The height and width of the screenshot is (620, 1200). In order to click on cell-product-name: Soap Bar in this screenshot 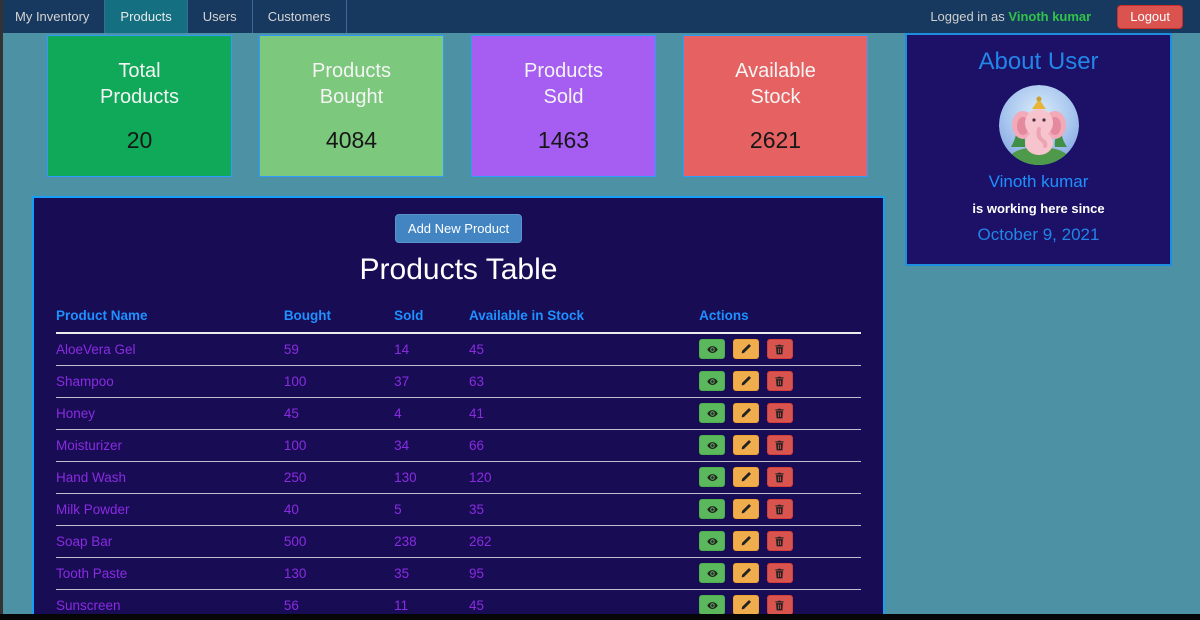, I will do `click(170, 541)`.